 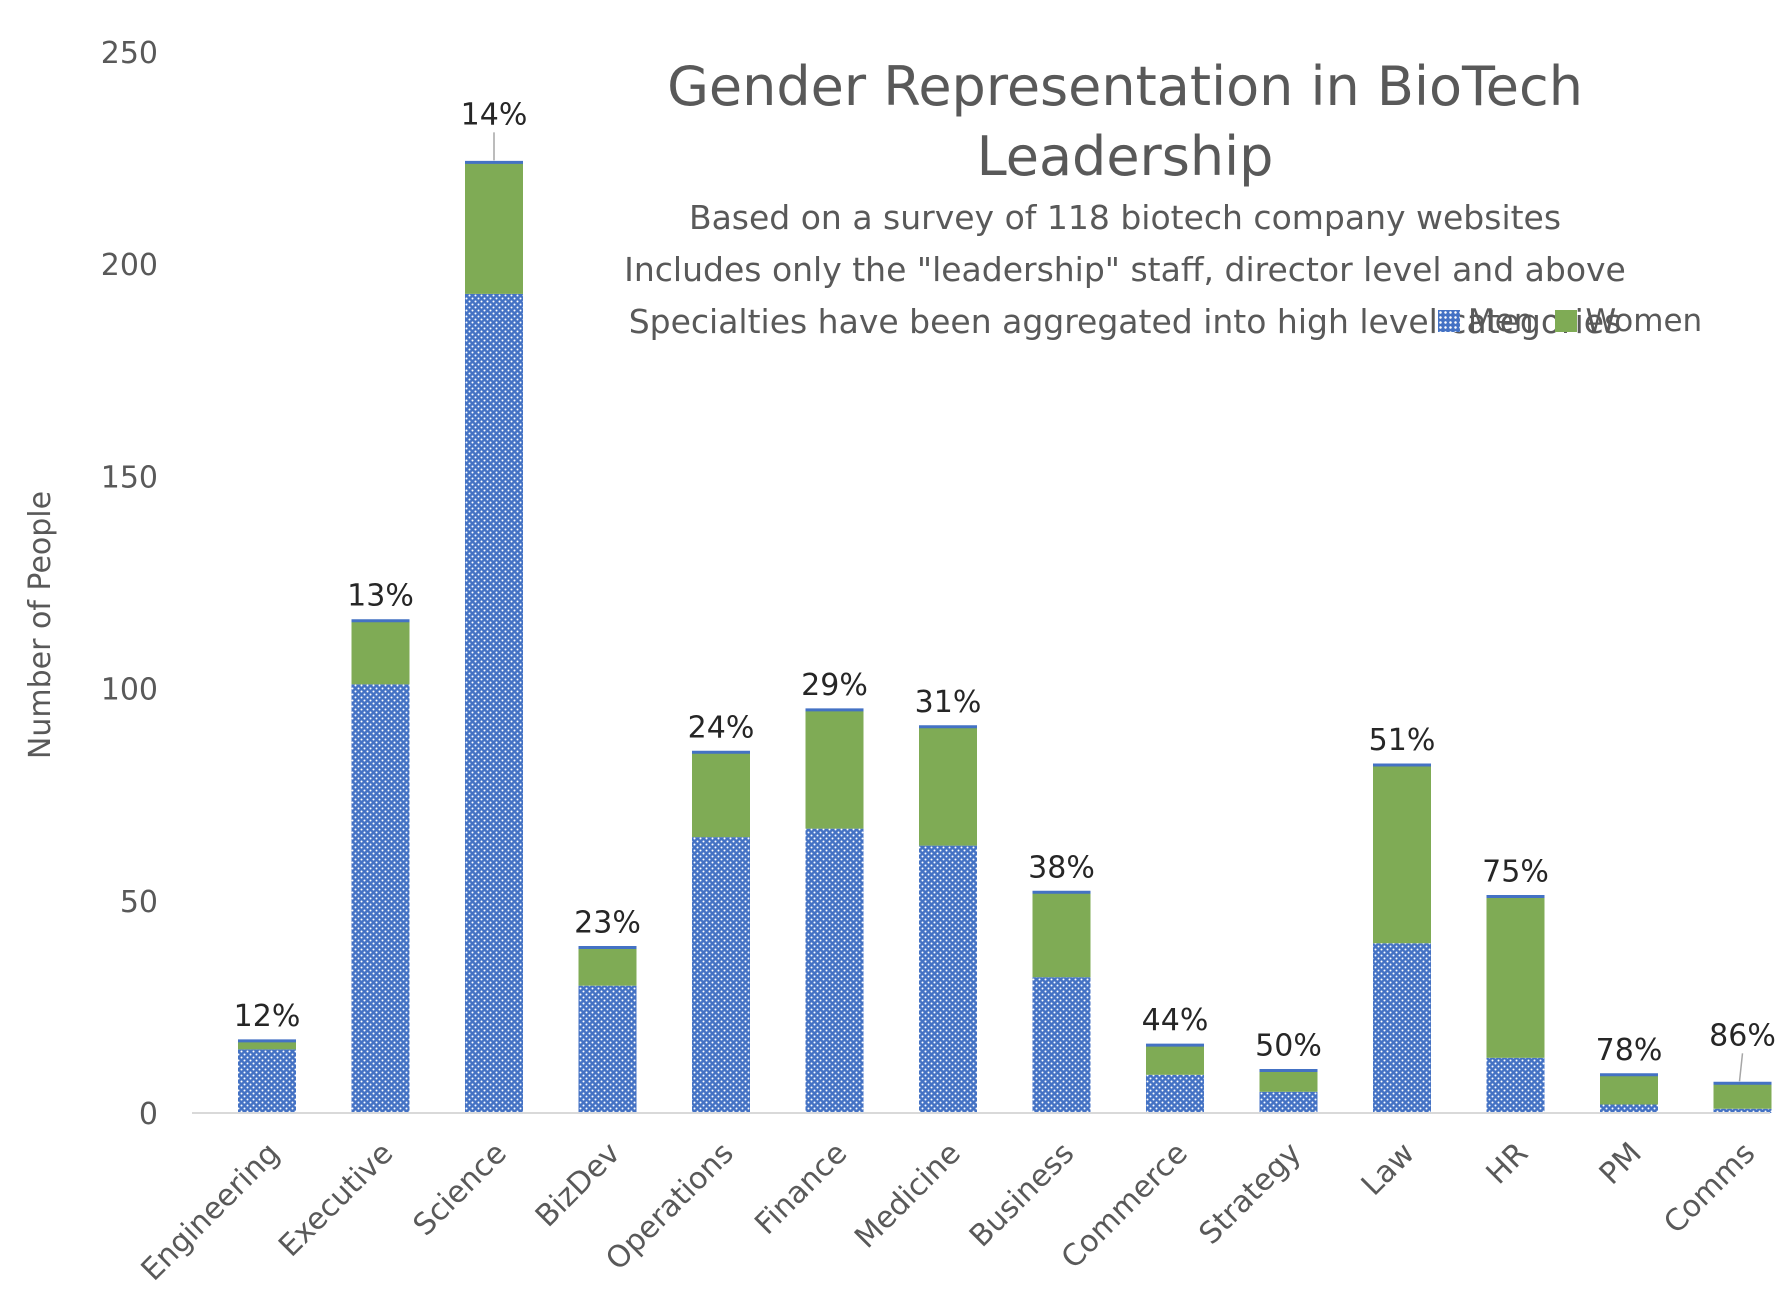 I want to click on y-tick-label: 200, so click(x=129, y=265).